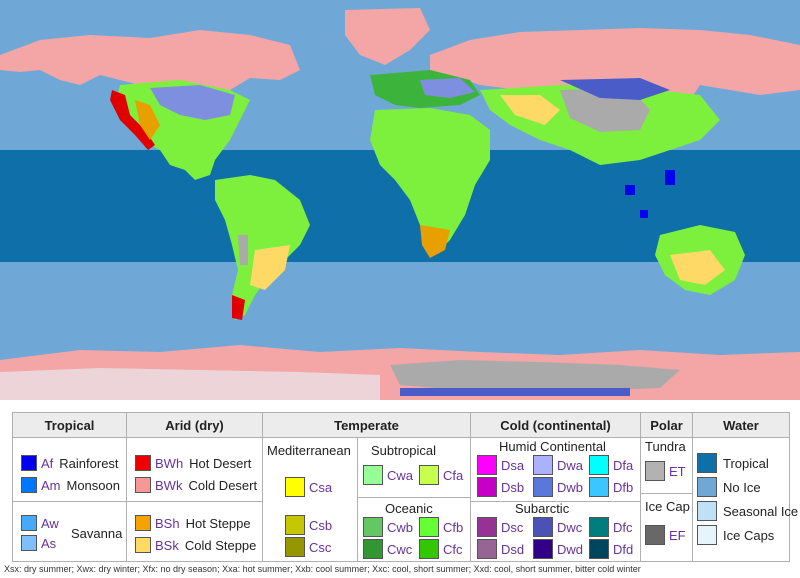 This screenshot has width=800, height=578. Describe the element at coordinates (487, 549) in the screenshot. I see `swatch-dsd` at that location.